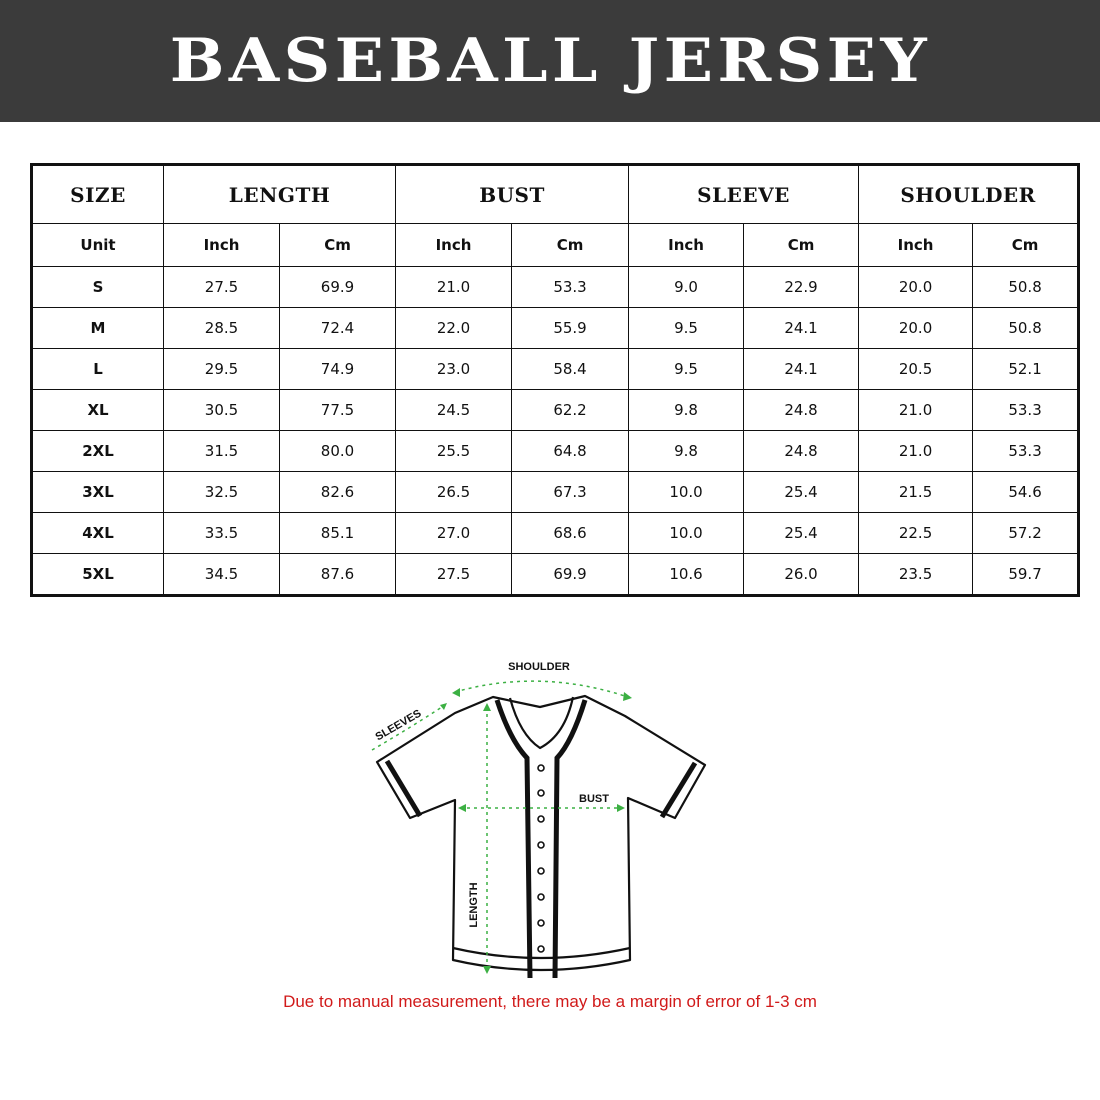 Image resolution: width=1100 pixels, height=1100 pixels. I want to click on table-row: 3XL 32.5 82.6 26.5 67.3 10.0 25.4 21.5 54.6, so click(555, 492).